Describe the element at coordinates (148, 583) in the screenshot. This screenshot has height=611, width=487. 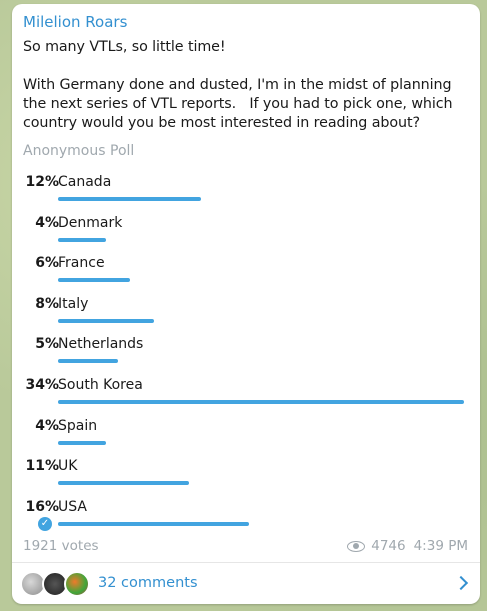
I see `comments-label: 32 comments` at that location.